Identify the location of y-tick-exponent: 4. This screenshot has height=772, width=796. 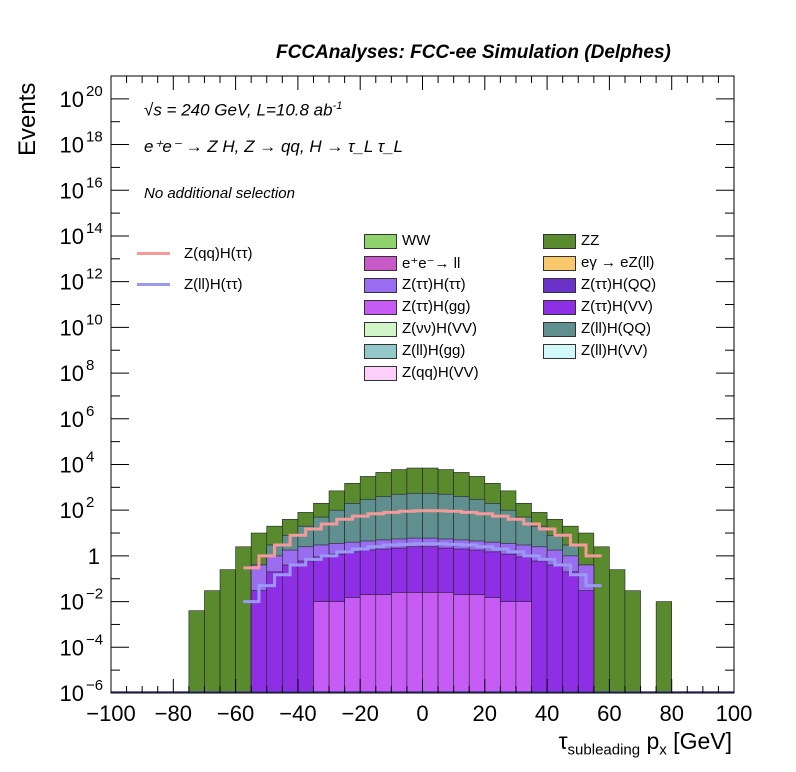
(90, 456).